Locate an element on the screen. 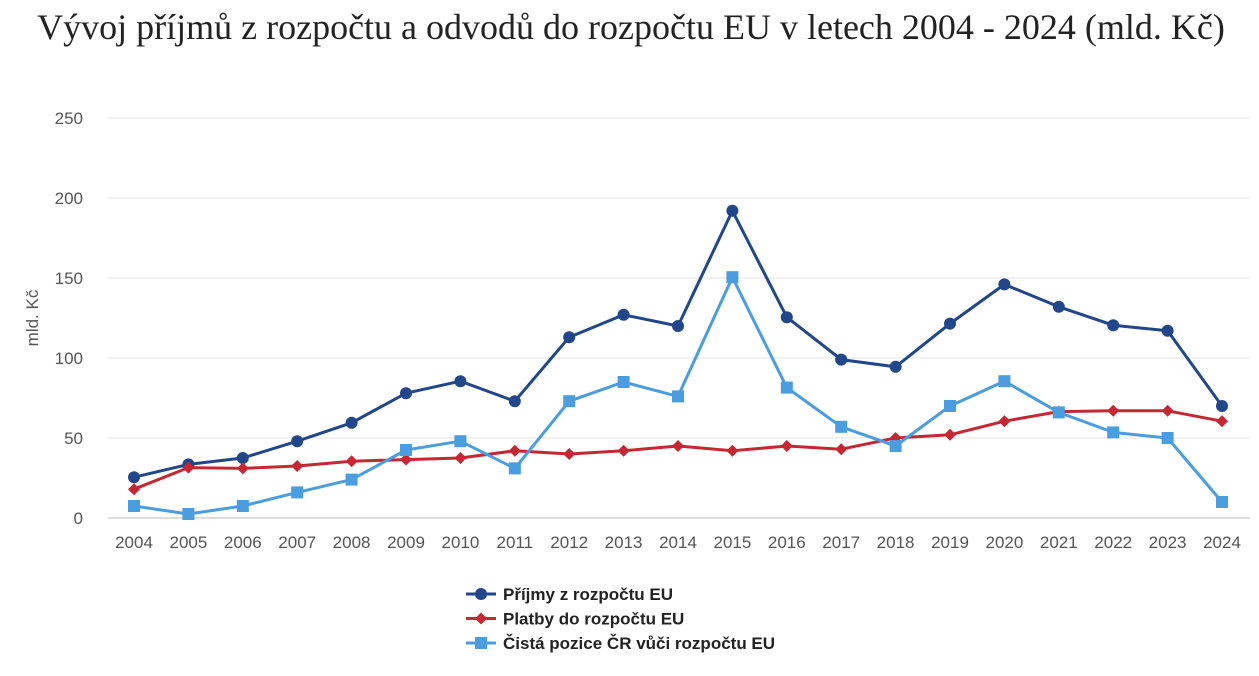  x-tick-label: 2014 is located at coordinates (678, 542).